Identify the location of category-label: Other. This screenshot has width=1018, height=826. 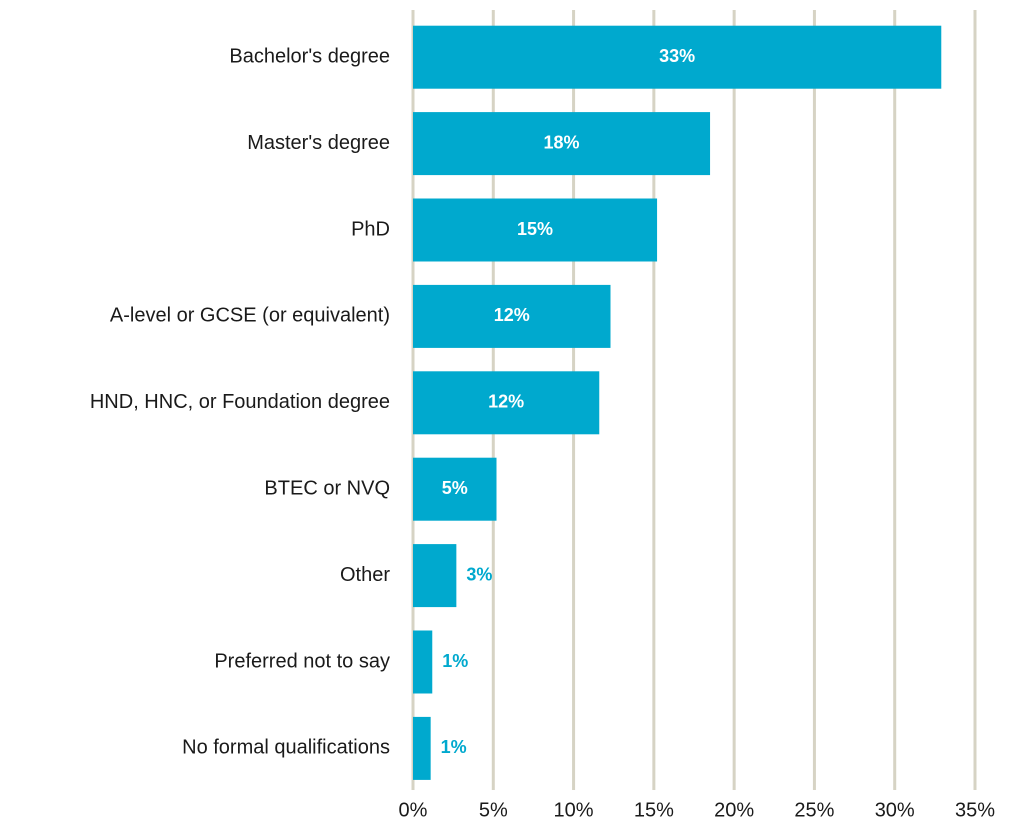
(365, 575).